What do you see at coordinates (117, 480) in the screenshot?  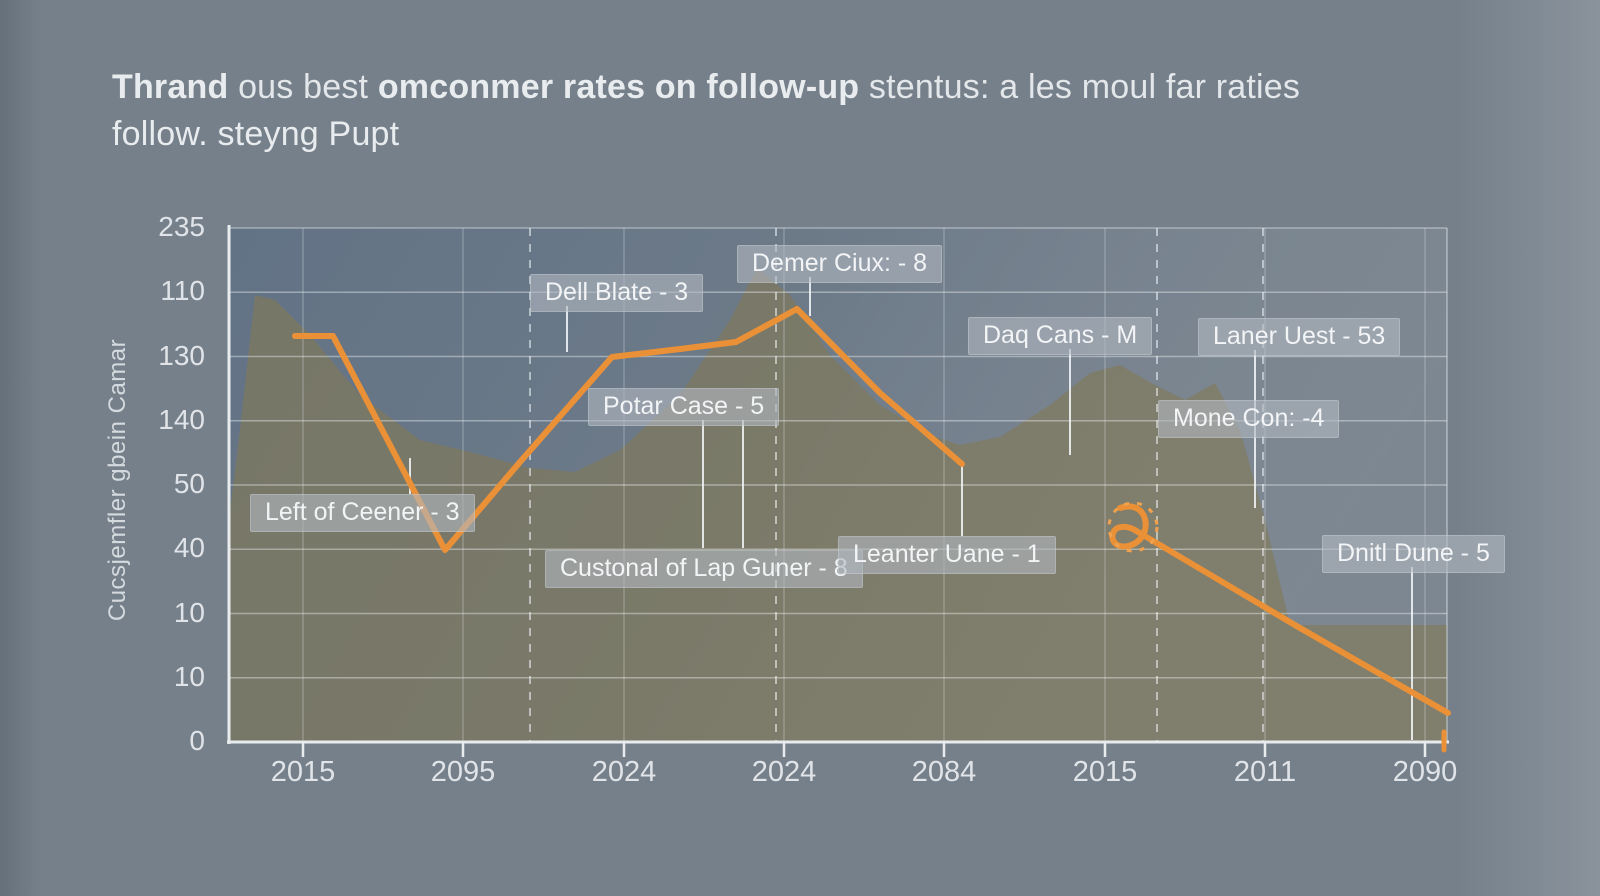 I see `y-axis-title: Cucsjemfler gbein Camar` at bounding box center [117, 480].